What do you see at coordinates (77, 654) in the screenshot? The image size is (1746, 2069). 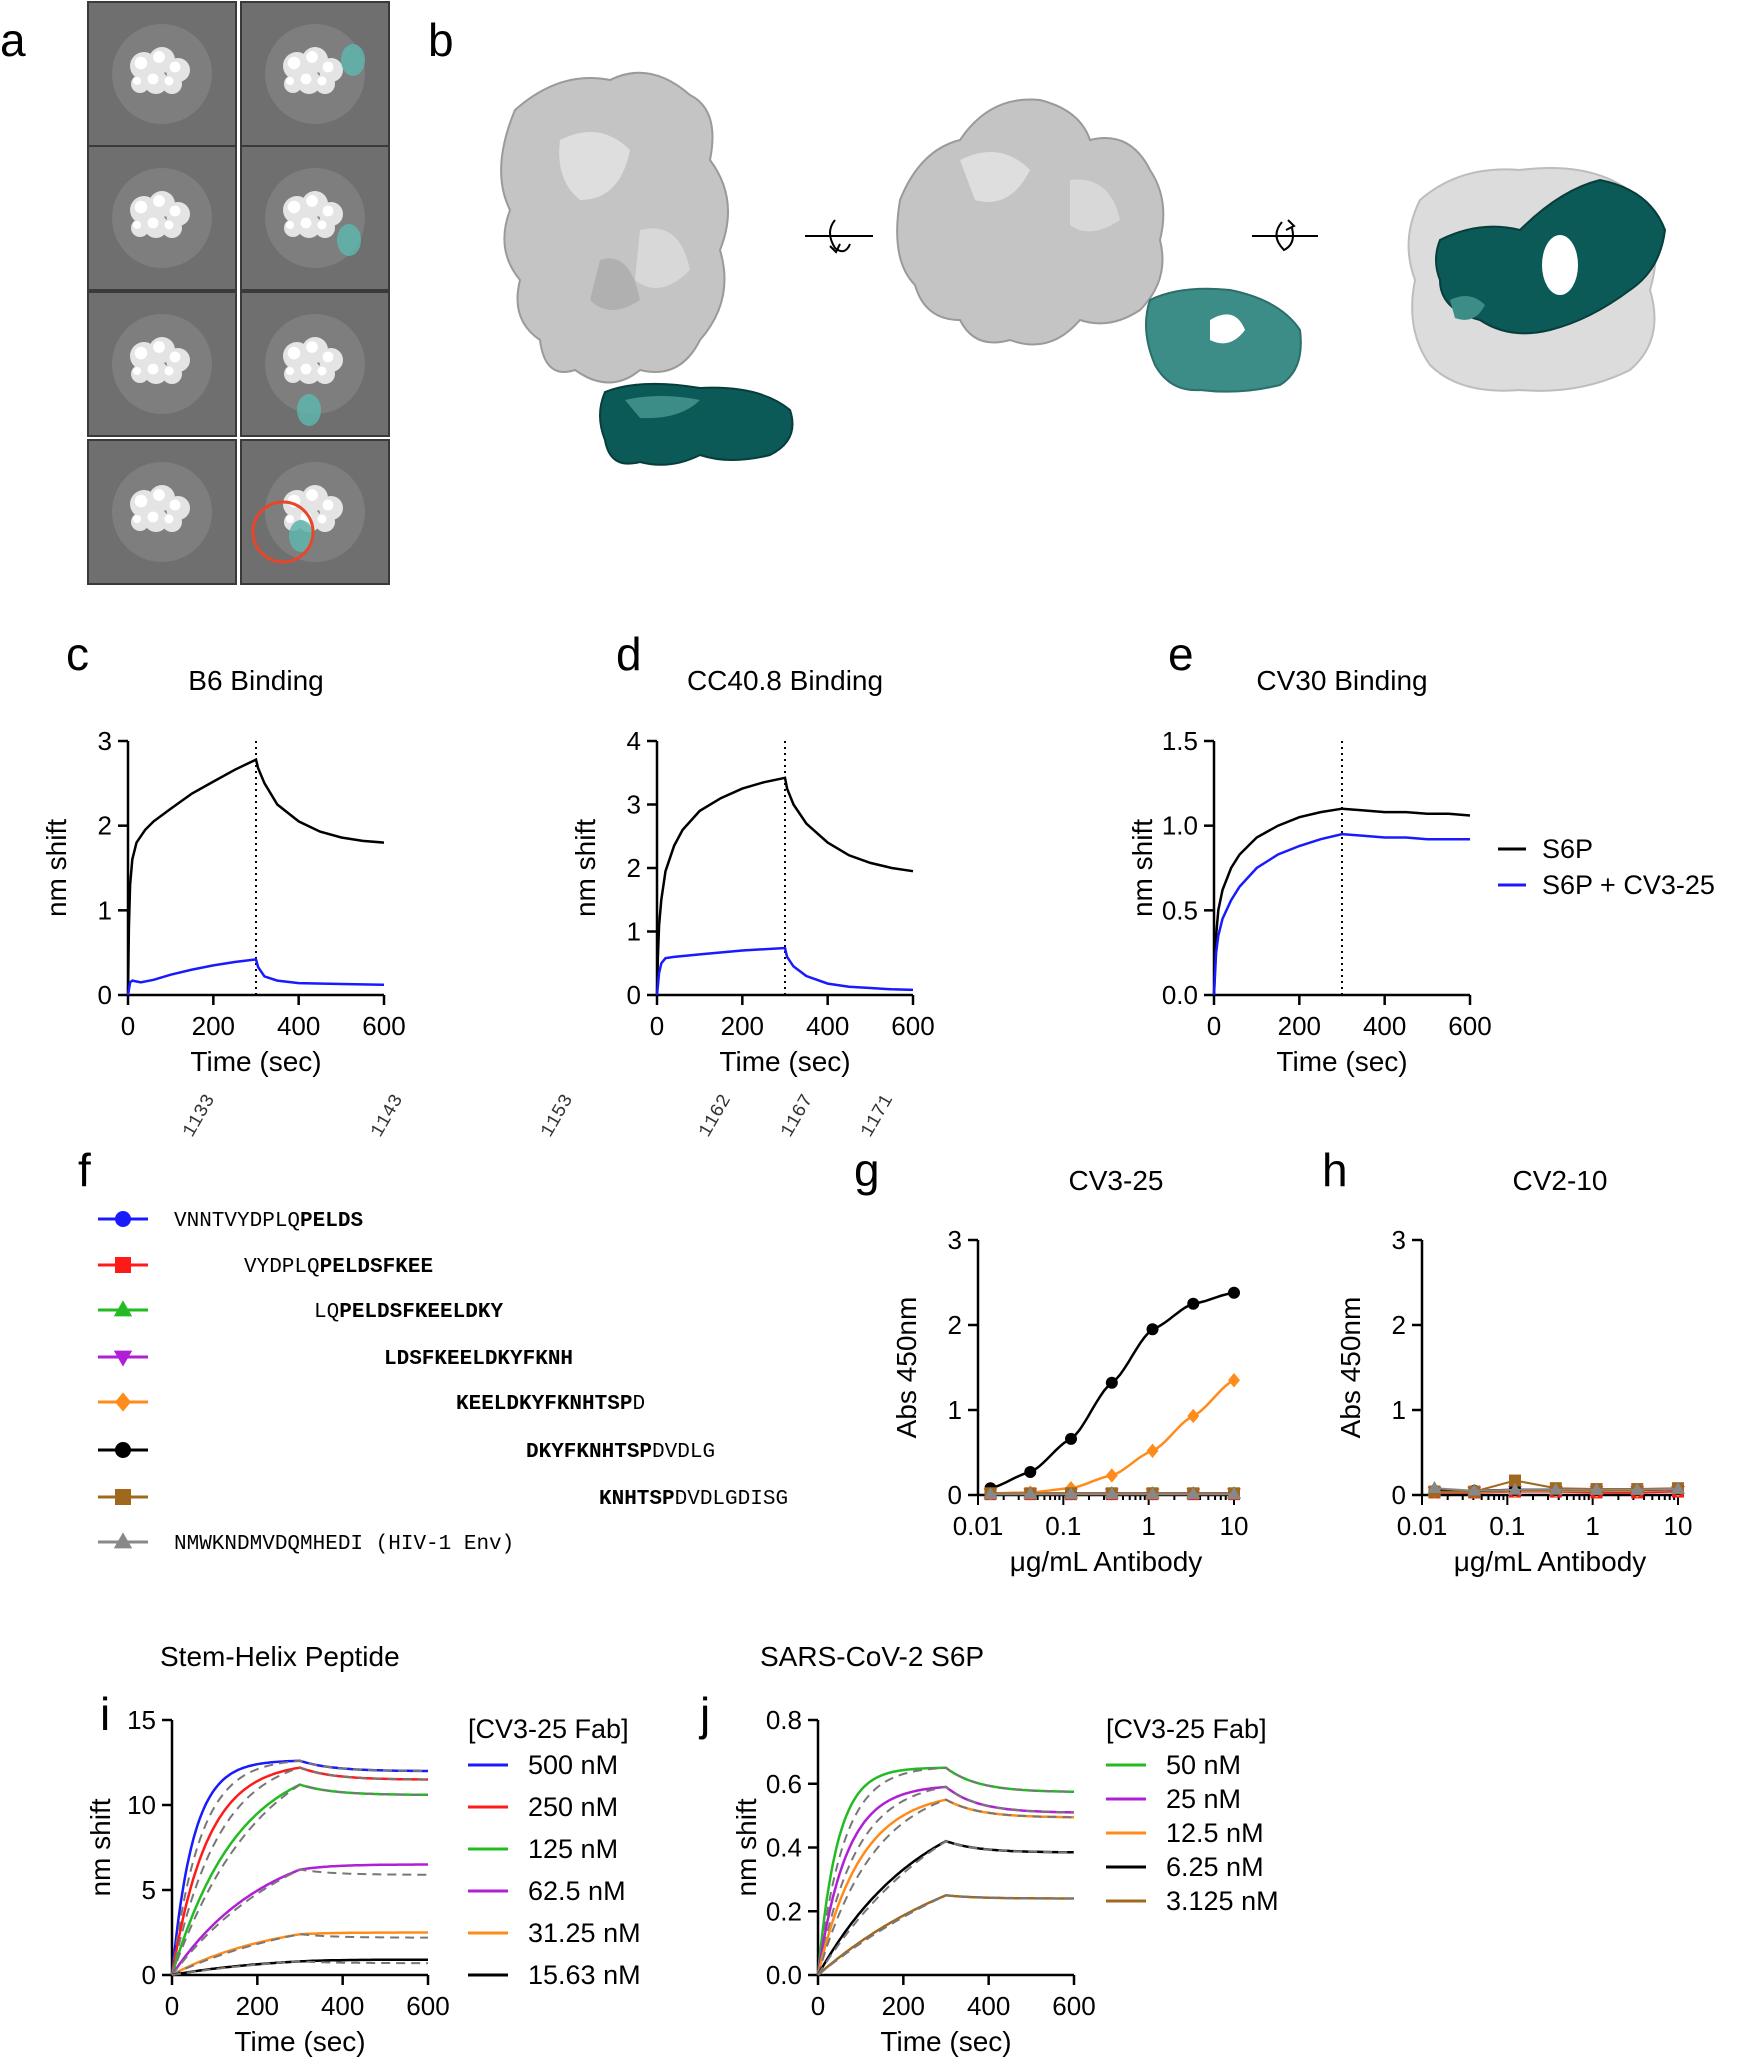 I see `panel-label-c: c` at bounding box center [77, 654].